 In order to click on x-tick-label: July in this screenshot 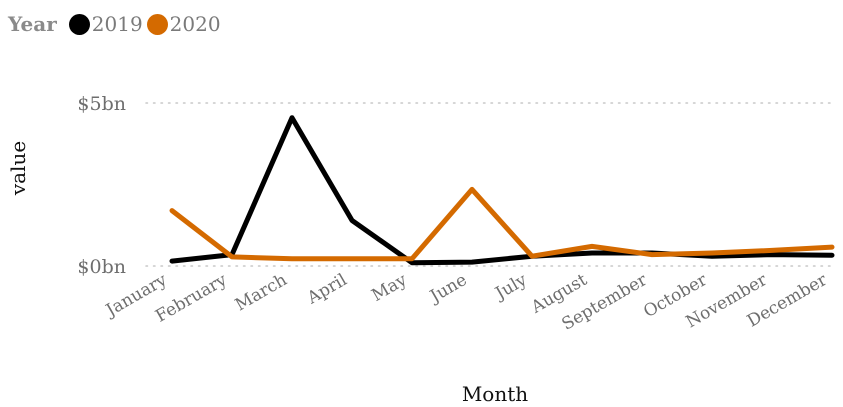, I will do `click(510, 287)`.